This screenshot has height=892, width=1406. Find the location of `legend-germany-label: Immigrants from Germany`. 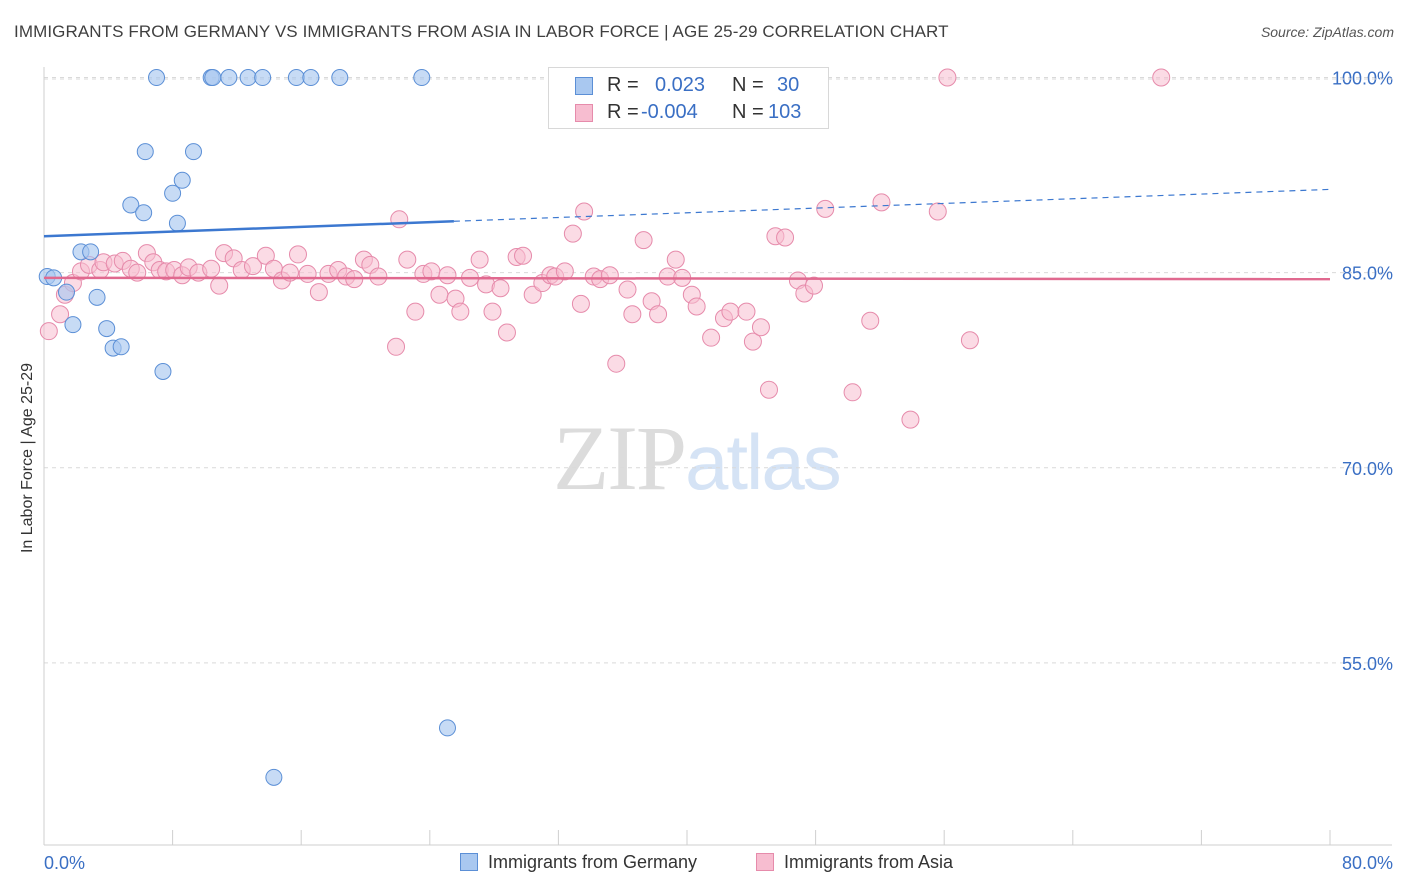

legend-germany-label: Immigrants from Germany is located at coordinates (593, 862).